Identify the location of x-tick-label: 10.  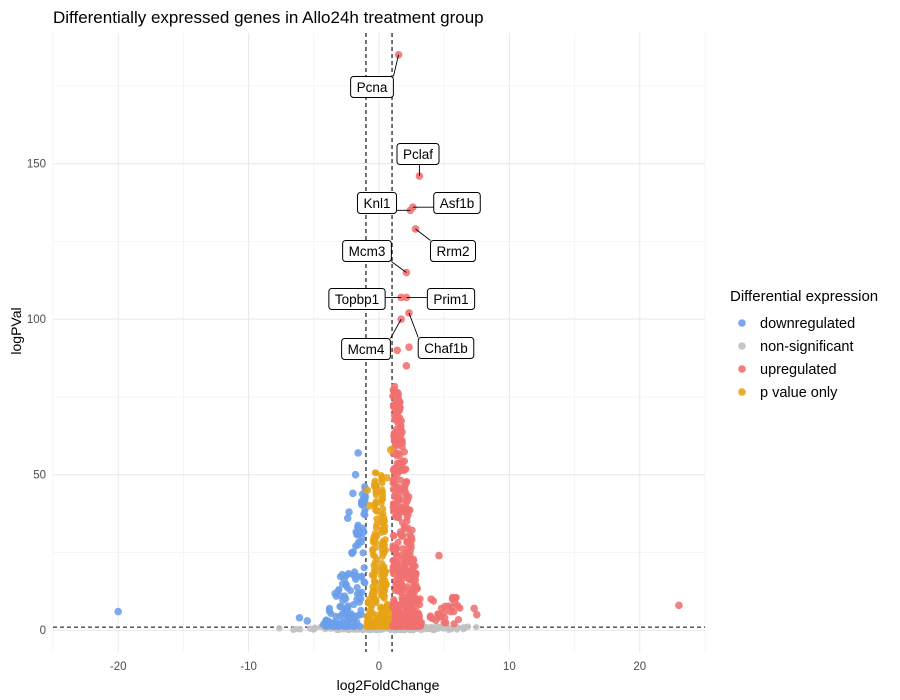
(509, 667).